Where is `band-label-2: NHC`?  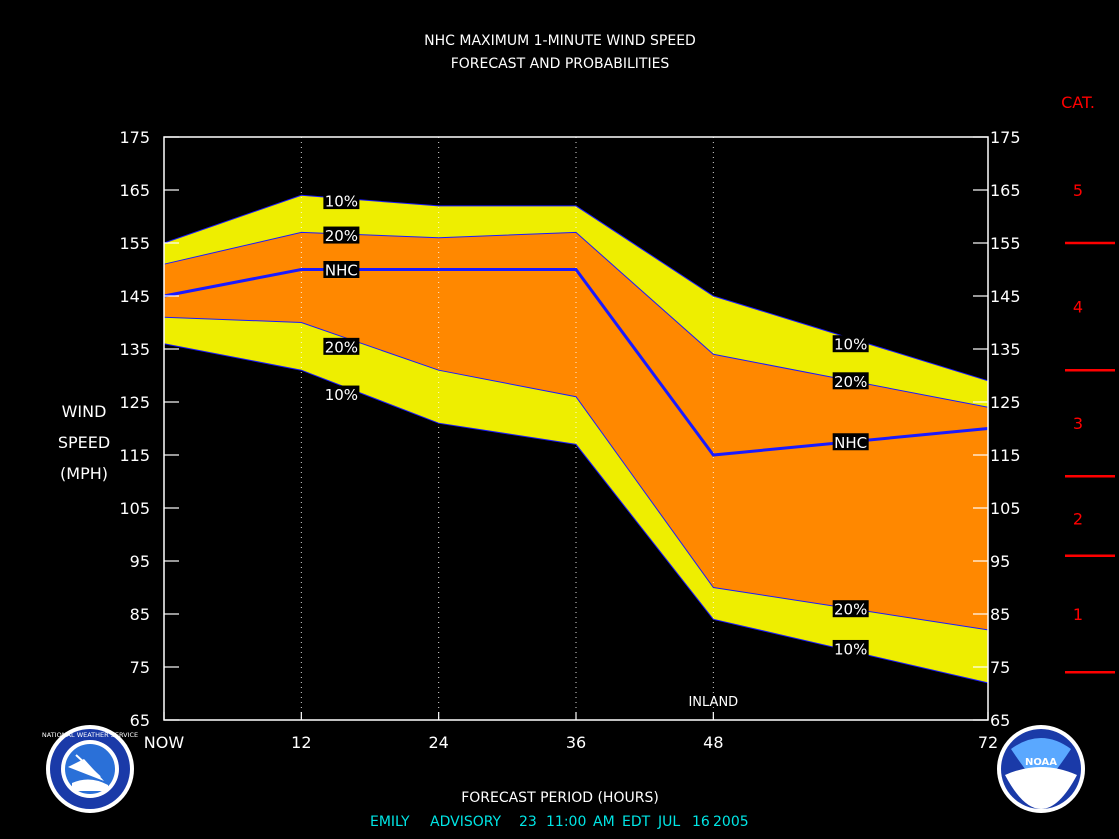 band-label-2: NHC is located at coordinates (341, 271).